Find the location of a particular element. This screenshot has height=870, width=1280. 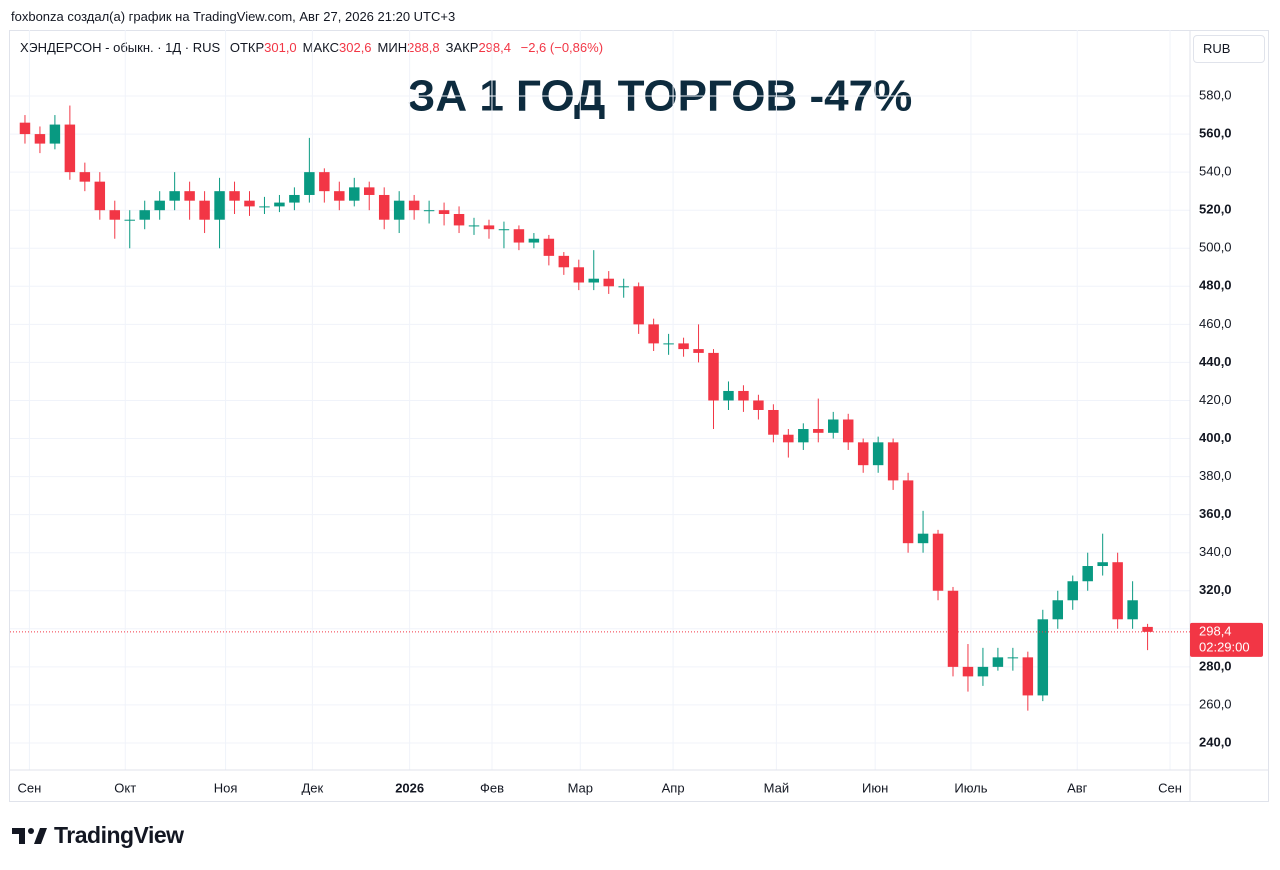

x-tick-label: Ноя is located at coordinates (226, 787).